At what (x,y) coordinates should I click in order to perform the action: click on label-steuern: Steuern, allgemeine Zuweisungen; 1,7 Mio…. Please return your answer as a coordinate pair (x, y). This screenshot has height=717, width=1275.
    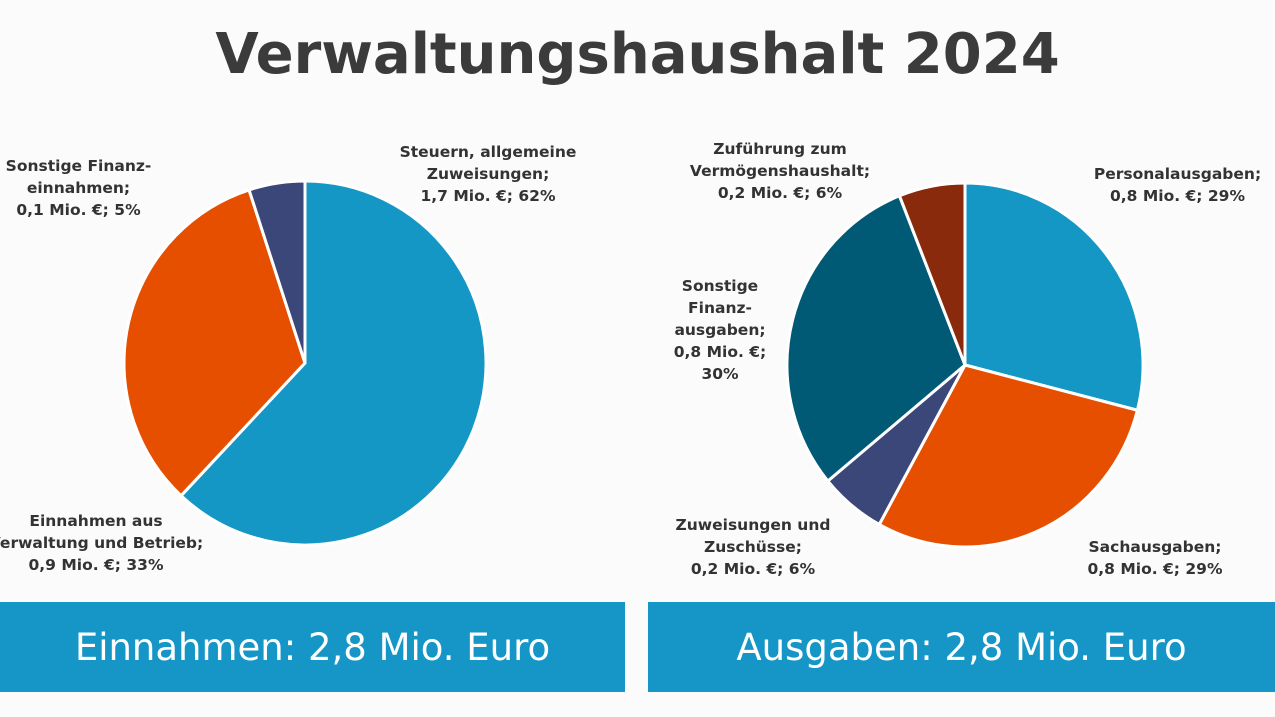
    Looking at the image, I should click on (488, 174).